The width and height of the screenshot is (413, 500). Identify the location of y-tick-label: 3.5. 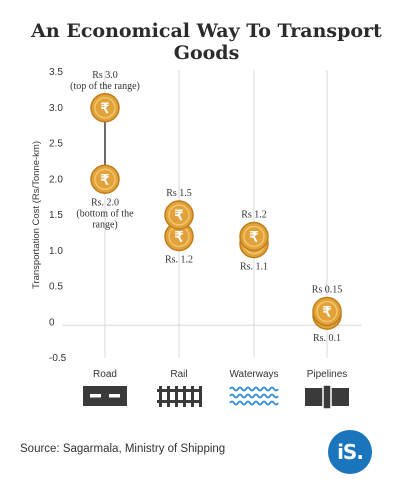
(56, 72).